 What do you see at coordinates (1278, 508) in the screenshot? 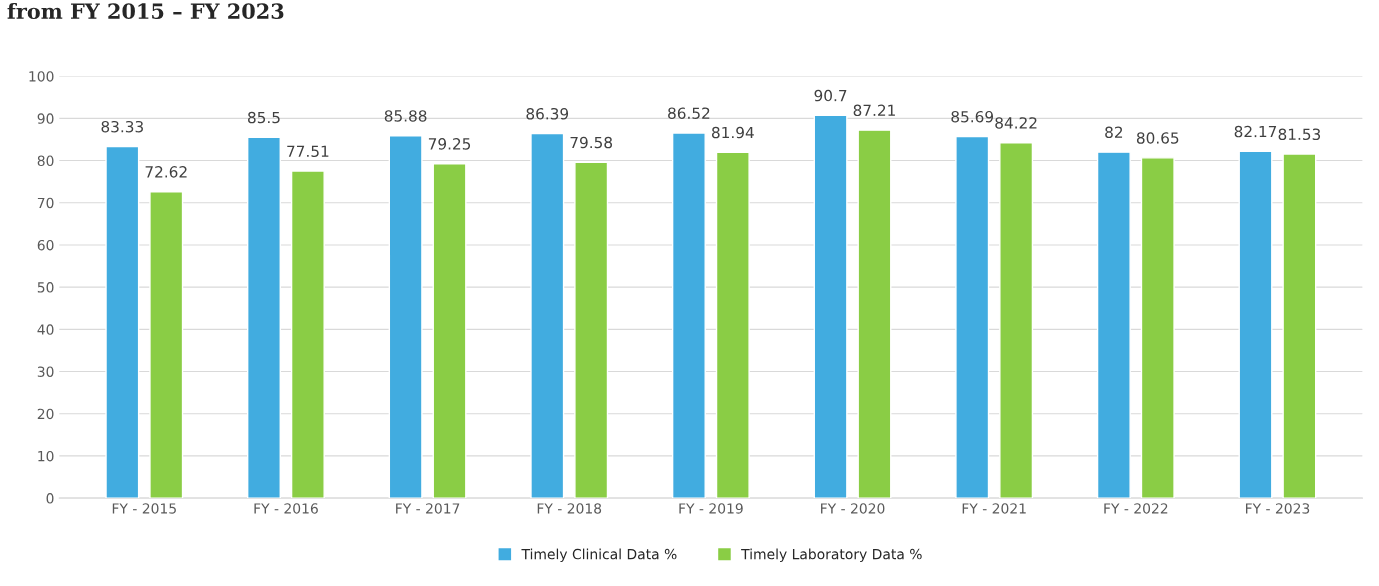
I see `x-tick-label: FY - 2023` at bounding box center [1278, 508].